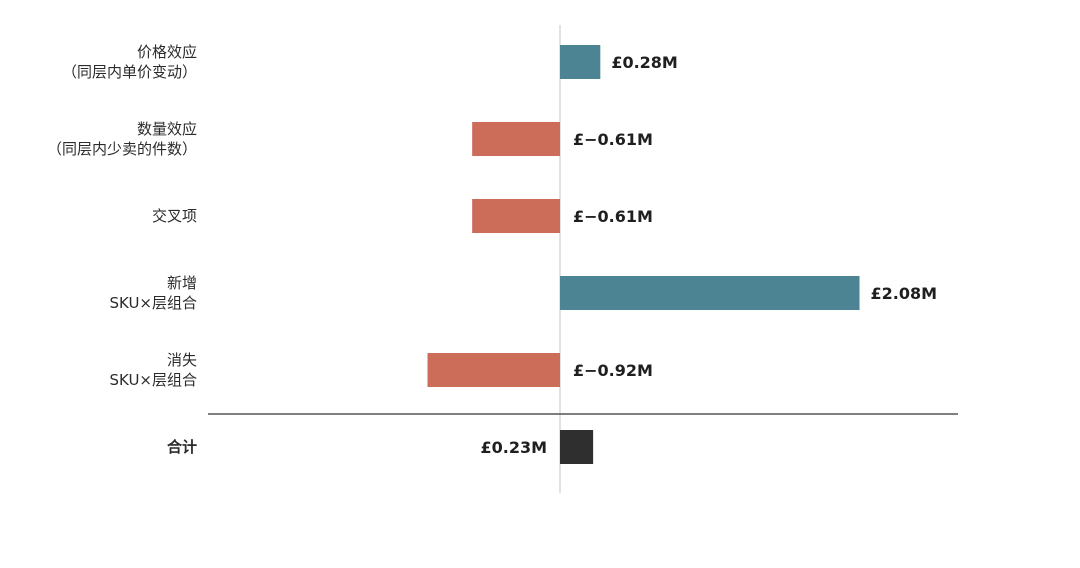  I want to click on category-label-4-1: SKU×层组合, so click(153, 380).